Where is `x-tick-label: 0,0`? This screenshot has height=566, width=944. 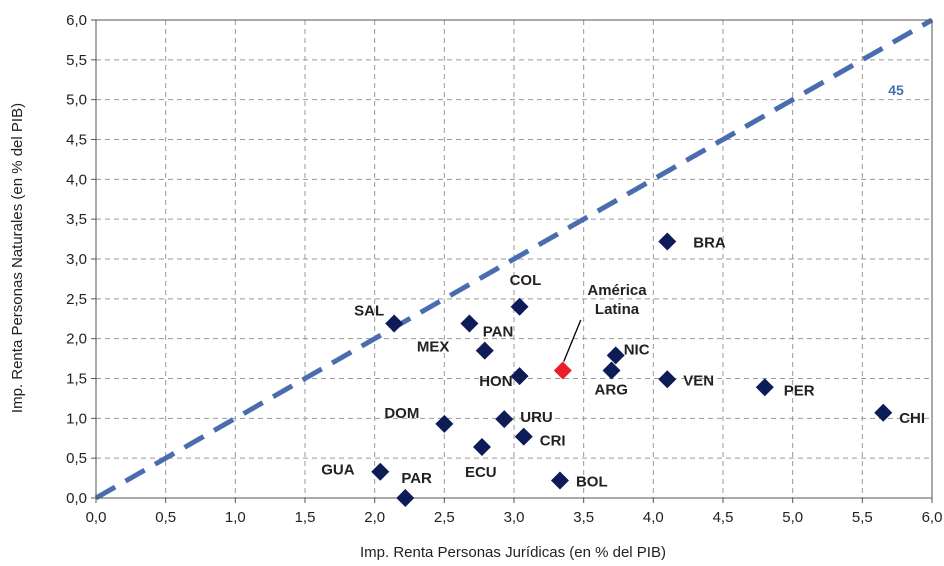
x-tick-label: 0,0 is located at coordinates (96, 517).